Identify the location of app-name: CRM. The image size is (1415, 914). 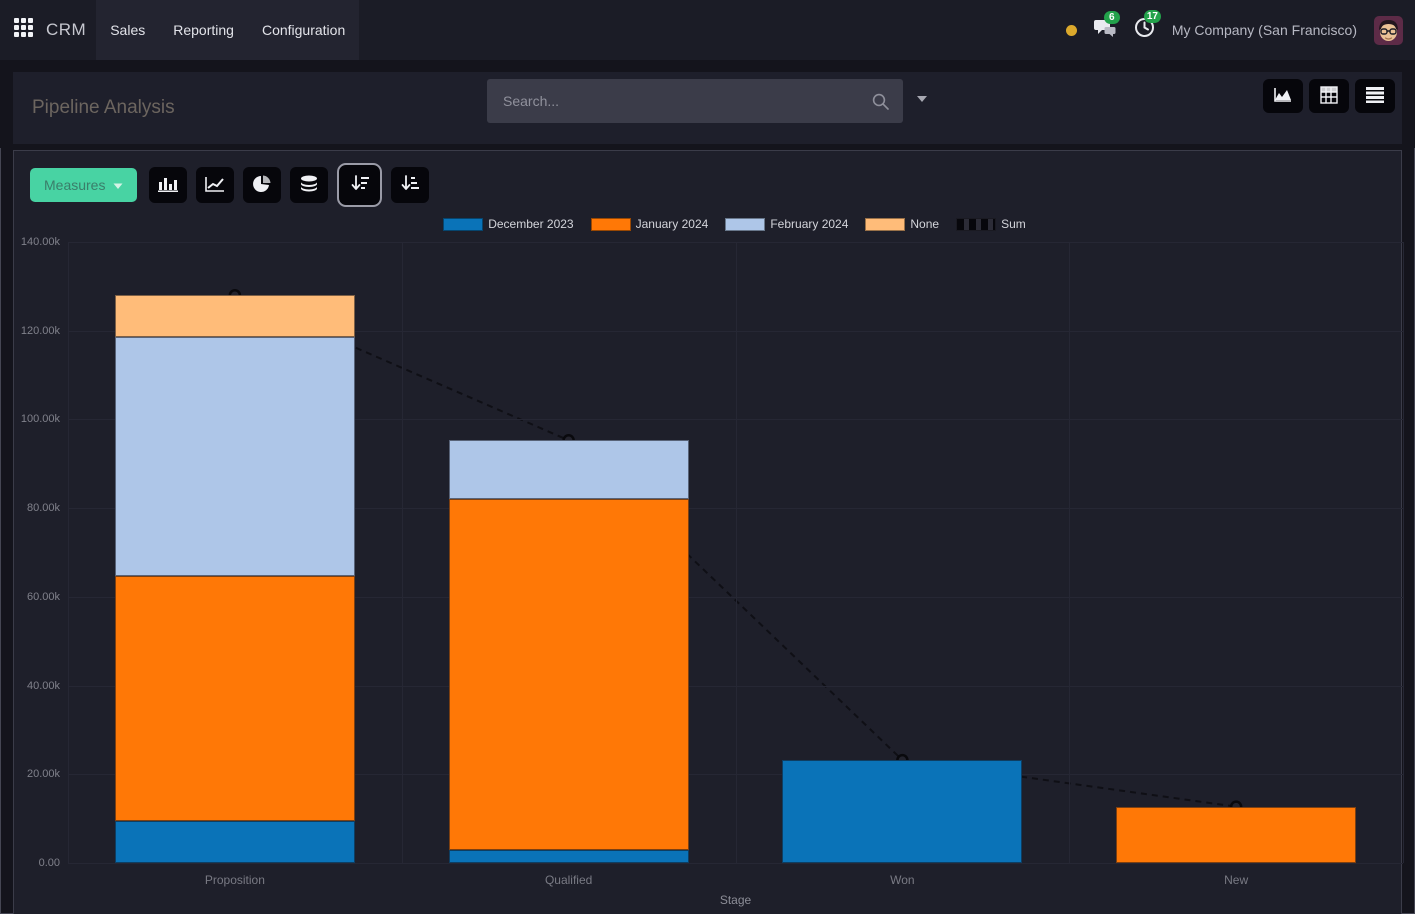
(66, 29).